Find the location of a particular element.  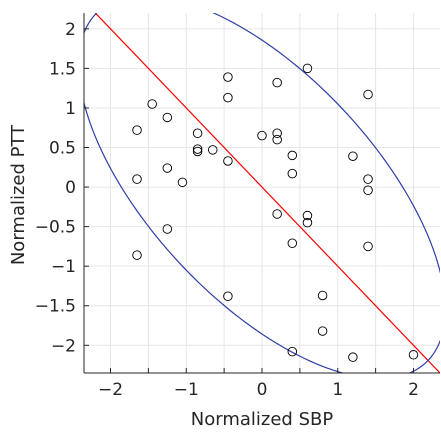

y-tick-label: 1 is located at coordinates (70, 109).